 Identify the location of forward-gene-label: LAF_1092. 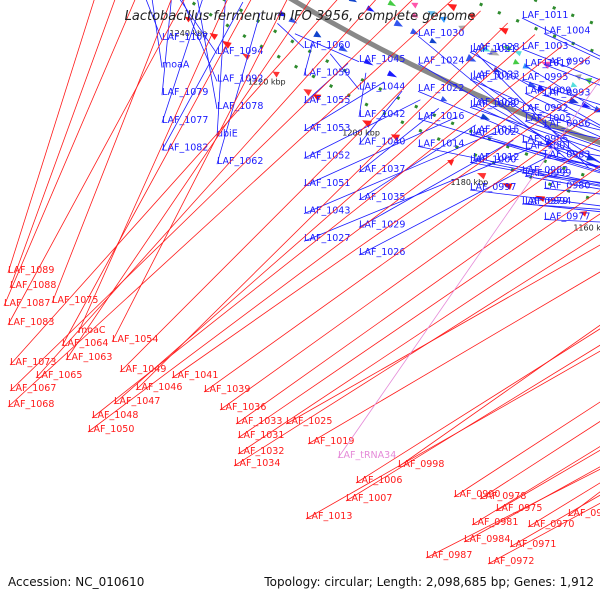
(240, 78).